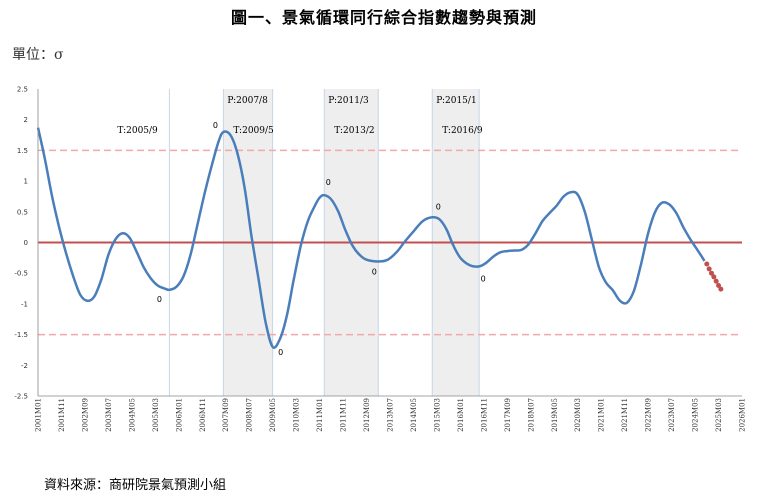 The image size is (768, 497). Describe the element at coordinates (22, 151) in the screenshot. I see `y-tick-label: 1.5` at that location.